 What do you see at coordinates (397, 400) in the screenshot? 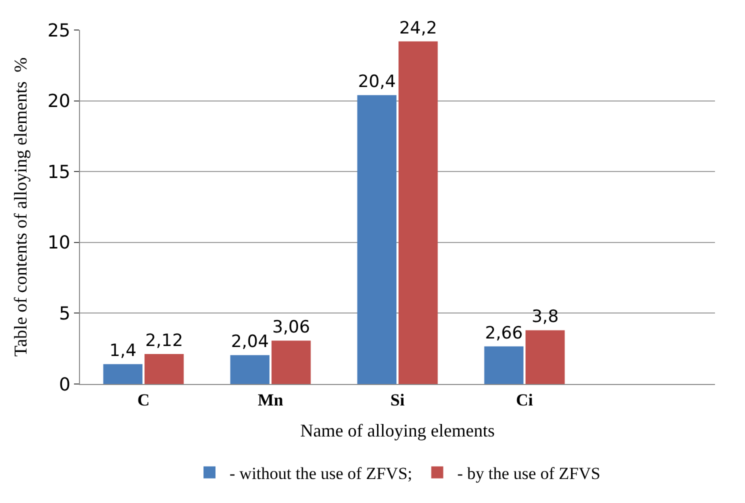
I see `x-tick-label: Si` at bounding box center [397, 400].